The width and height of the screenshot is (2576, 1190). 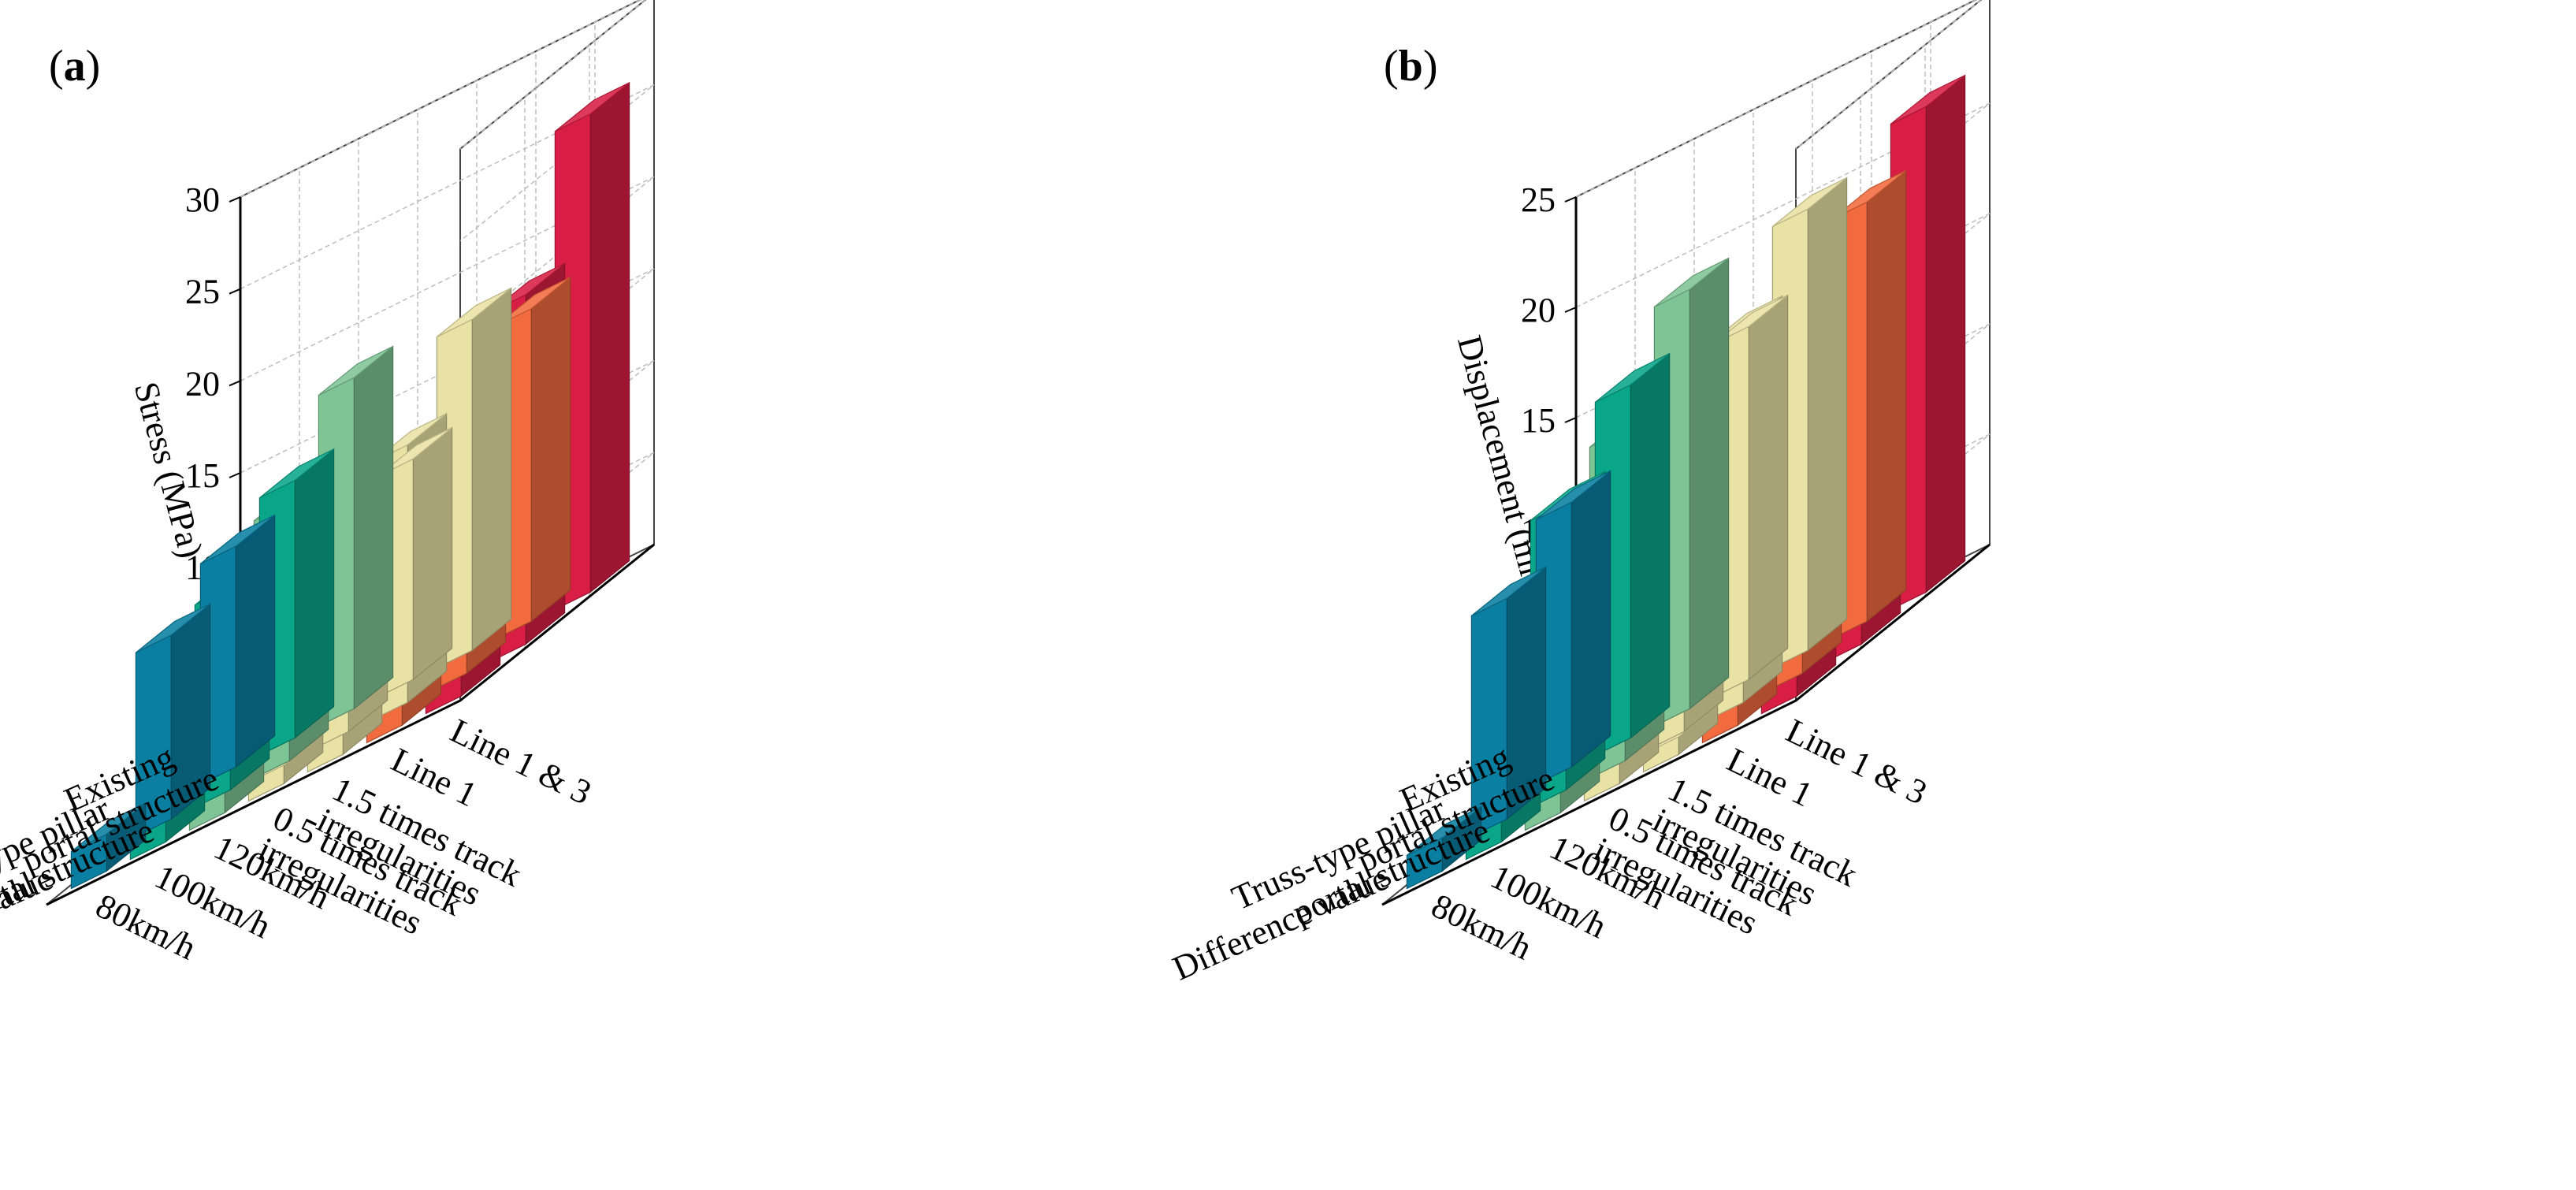 I want to click on row-label-line: Difference value, so click(x=29, y=922).